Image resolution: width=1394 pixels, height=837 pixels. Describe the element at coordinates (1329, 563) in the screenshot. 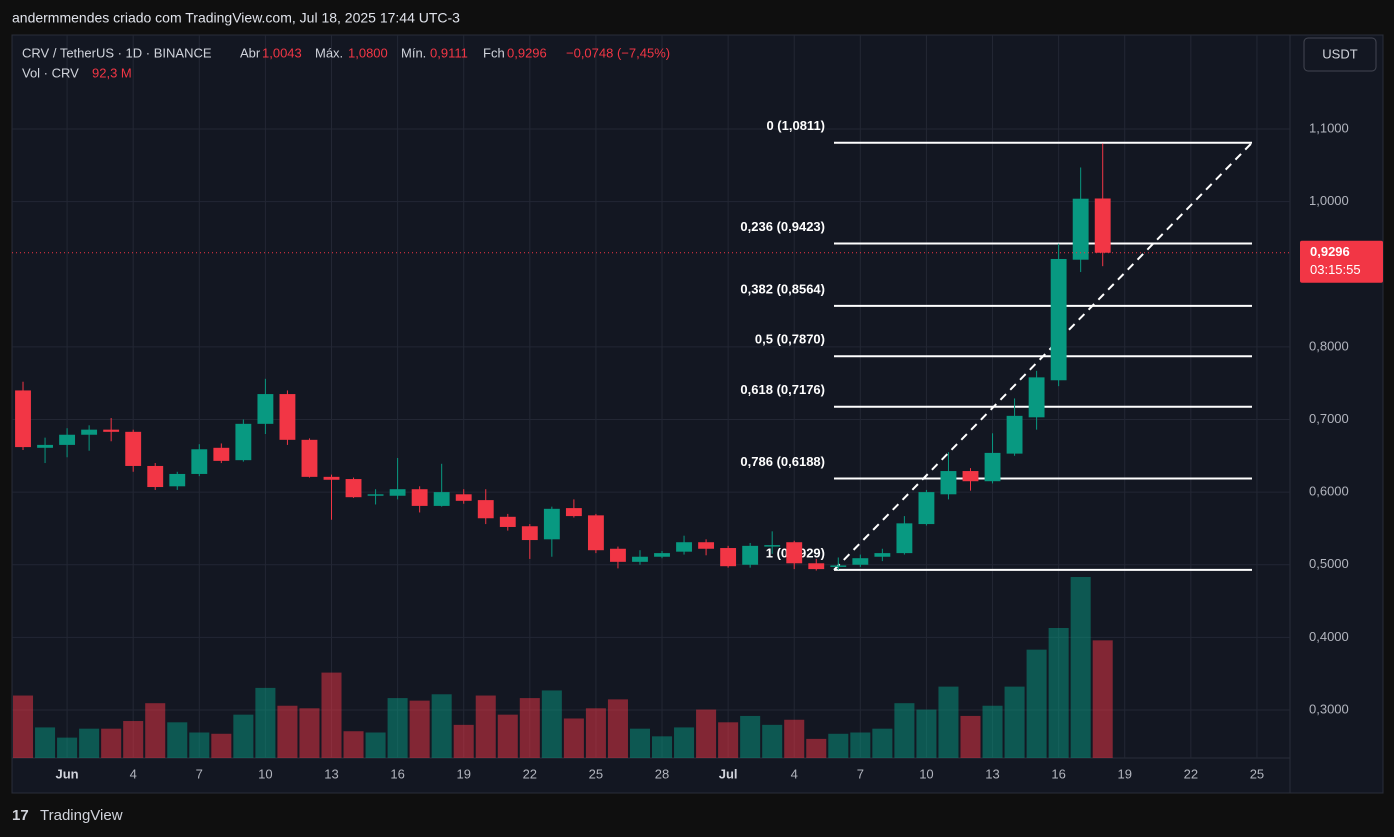

I see `y-tick-label: 0,5000` at that location.